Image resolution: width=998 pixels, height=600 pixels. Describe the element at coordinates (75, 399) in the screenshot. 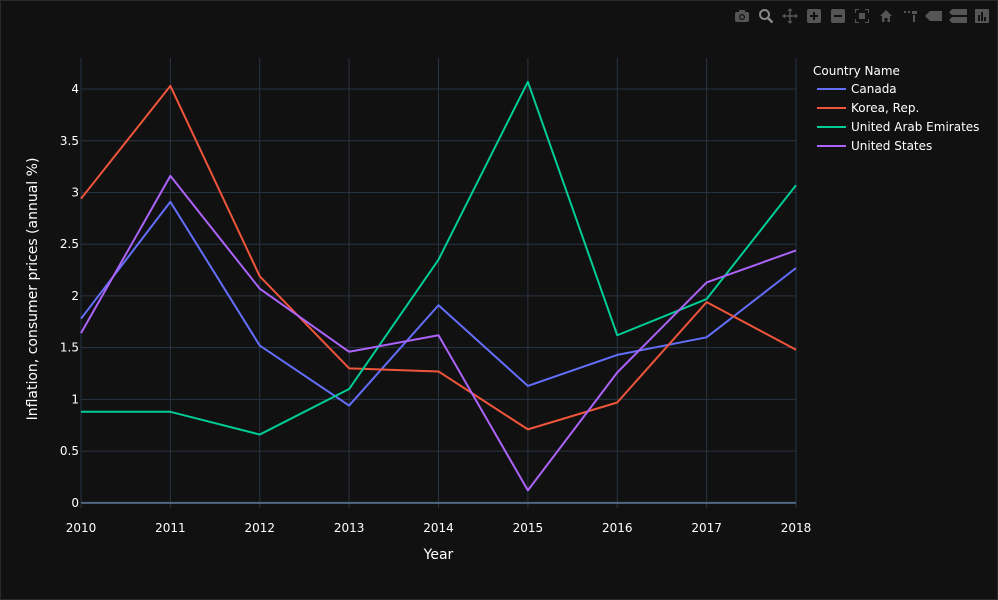

I see `y-tick-label: 1` at that location.